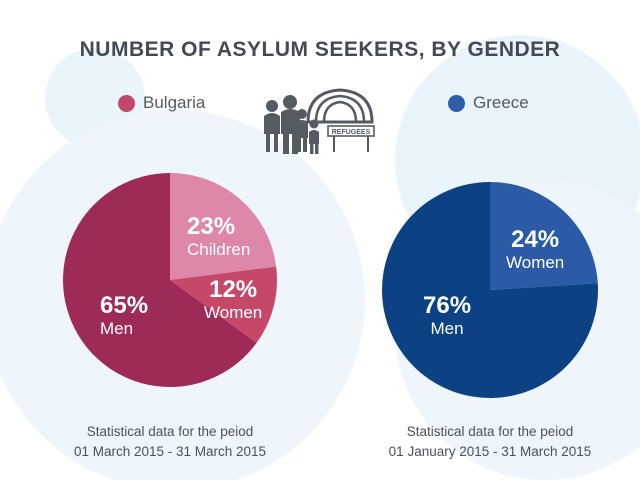 This screenshot has width=640, height=480. I want to click on caption-bulgaria-line2: 01 March 2015 - 31 March 2015, so click(170, 451).